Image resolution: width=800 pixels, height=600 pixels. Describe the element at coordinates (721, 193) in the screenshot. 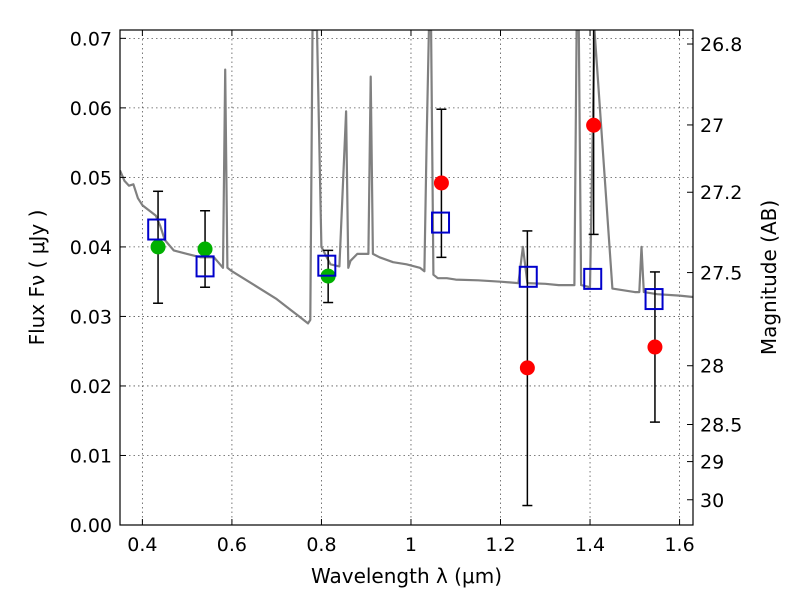

I see `y2-tick-label: 27.2` at that location.